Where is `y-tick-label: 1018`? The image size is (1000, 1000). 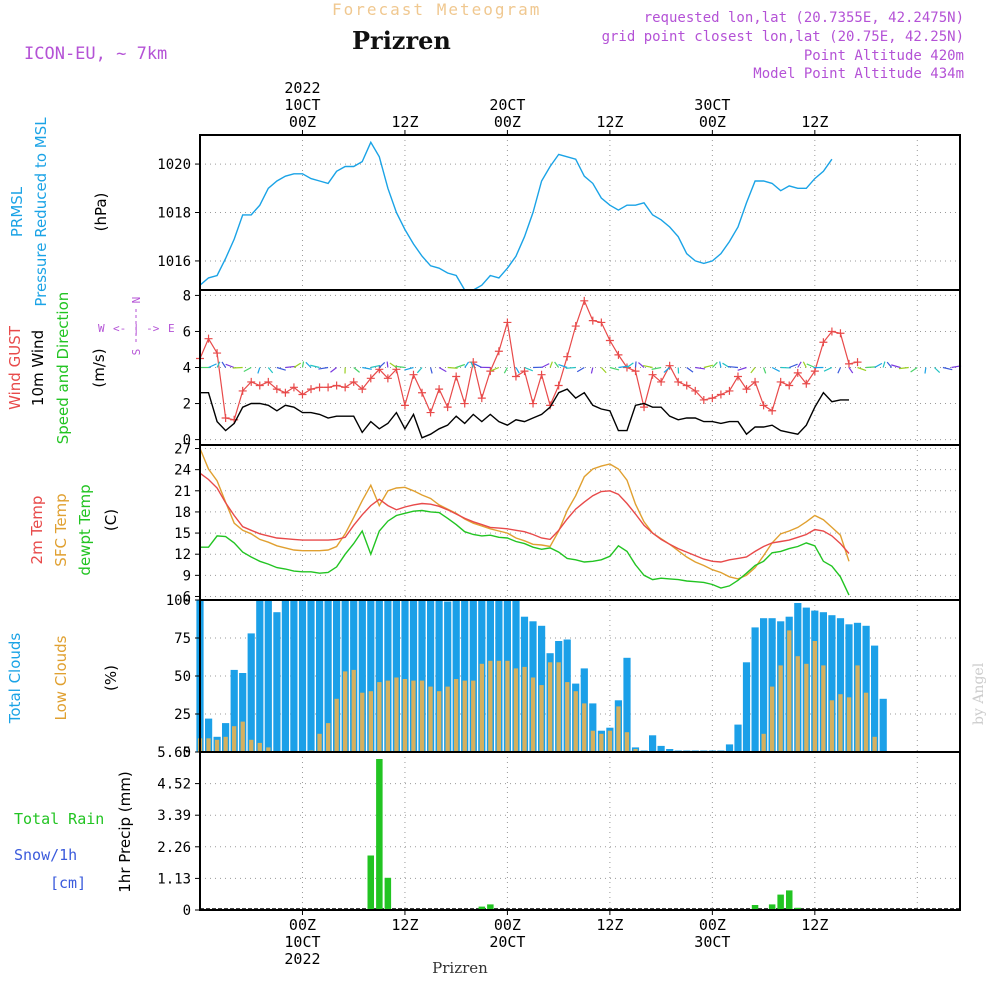 y-tick-label: 1018 is located at coordinates (174, 214).